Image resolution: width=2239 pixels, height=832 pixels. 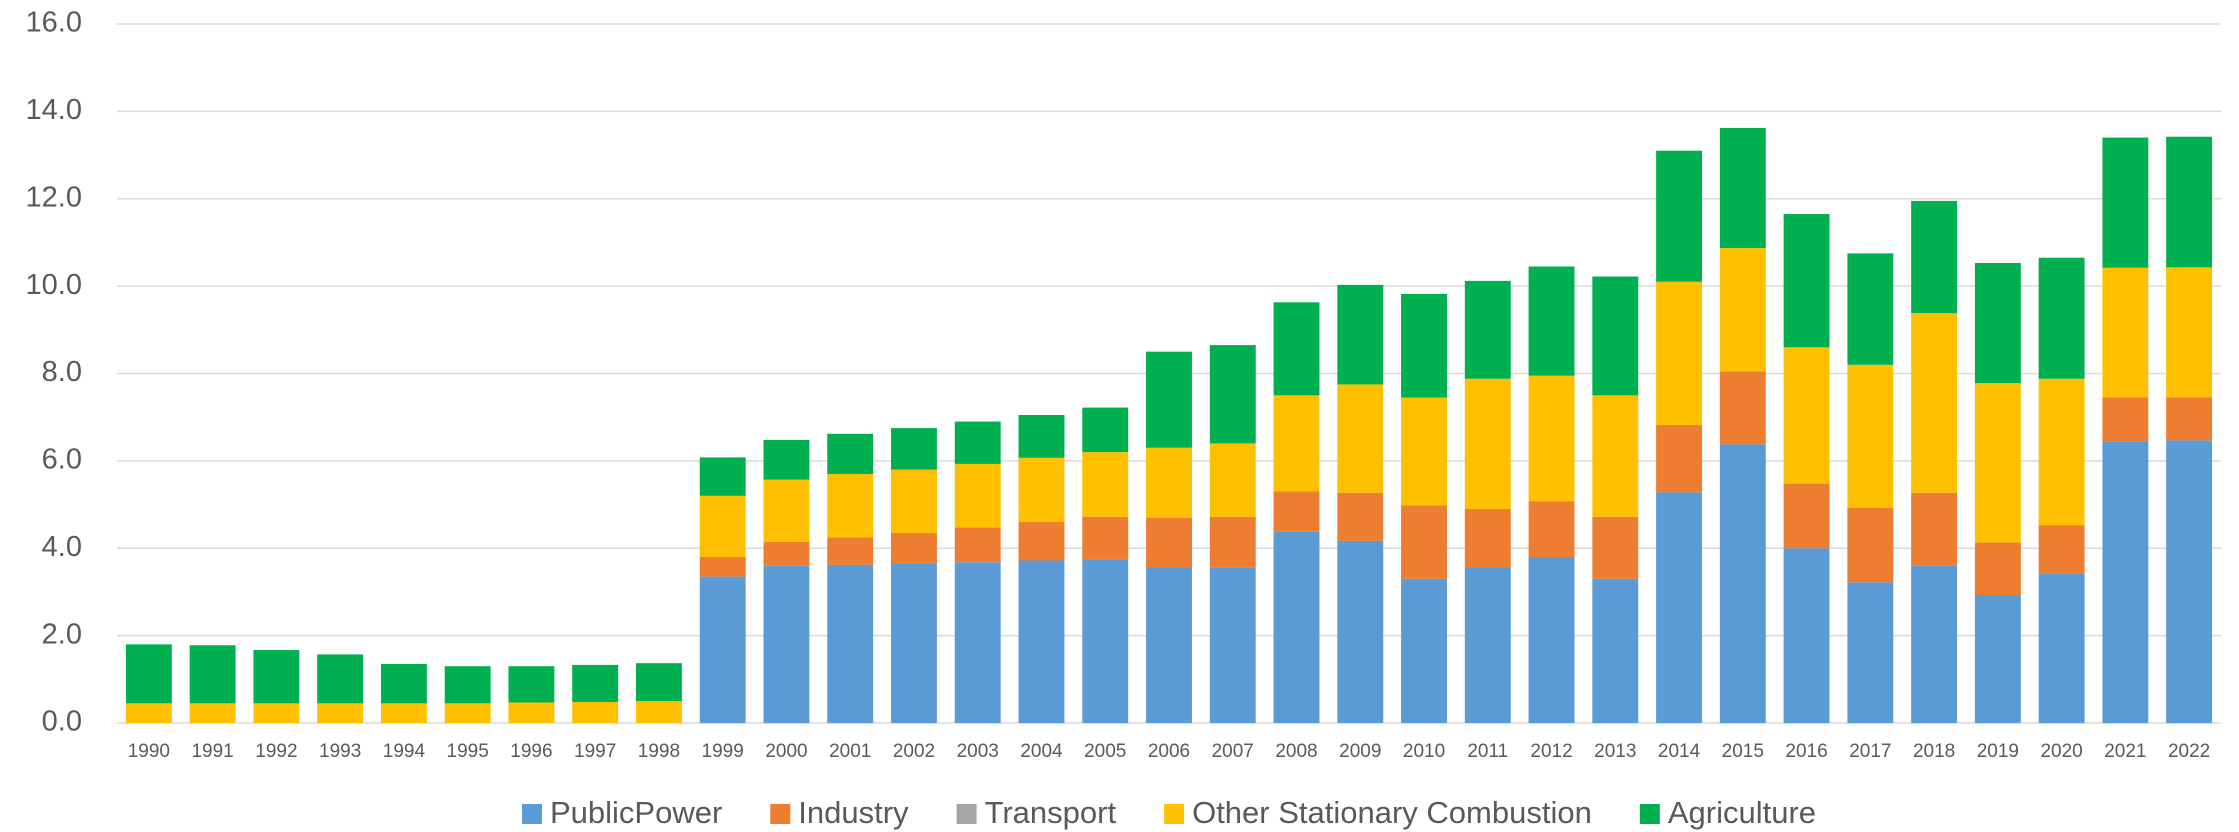 I want to click on x-tick-label: 2019, so click(x=1998, y=751).